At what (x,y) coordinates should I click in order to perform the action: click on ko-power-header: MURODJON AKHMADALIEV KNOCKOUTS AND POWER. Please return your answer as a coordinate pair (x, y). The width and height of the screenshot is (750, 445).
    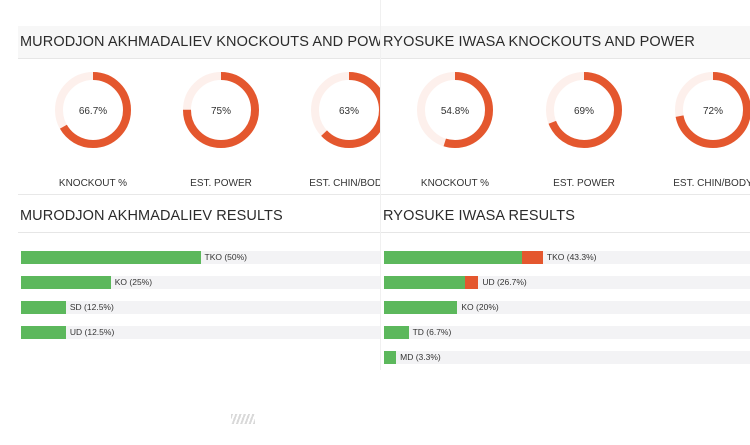
    Looking at the image, I should click on (210, 42).